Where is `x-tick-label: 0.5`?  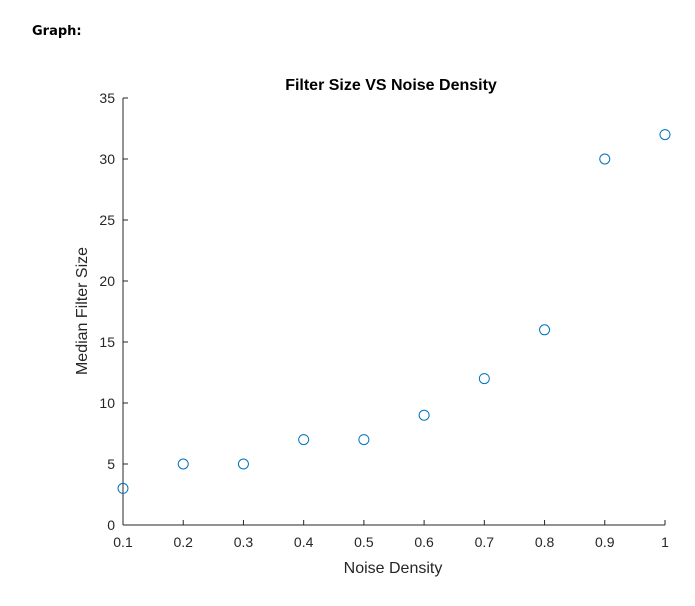 x-tick-label: 0.5 is located at coordinates (364, 542).